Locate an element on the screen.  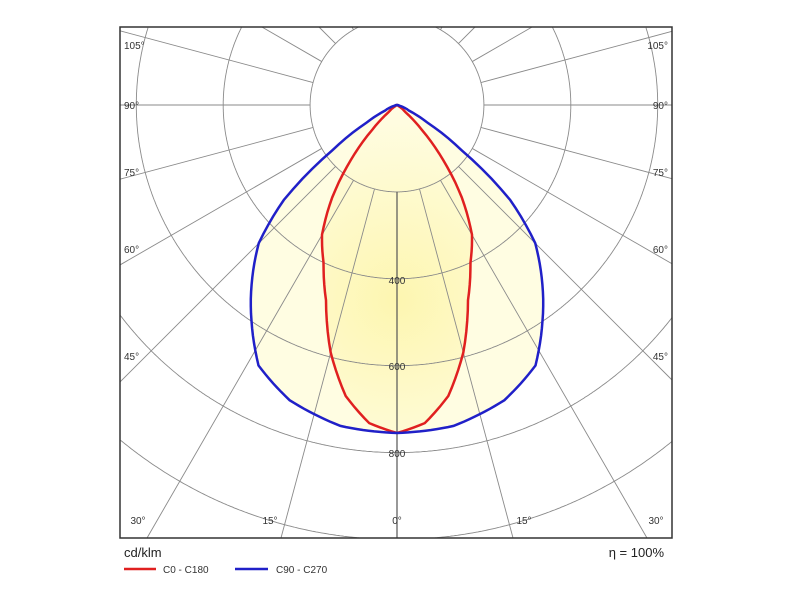
unit-label: cd/klm is located at coordinates (143, 552).